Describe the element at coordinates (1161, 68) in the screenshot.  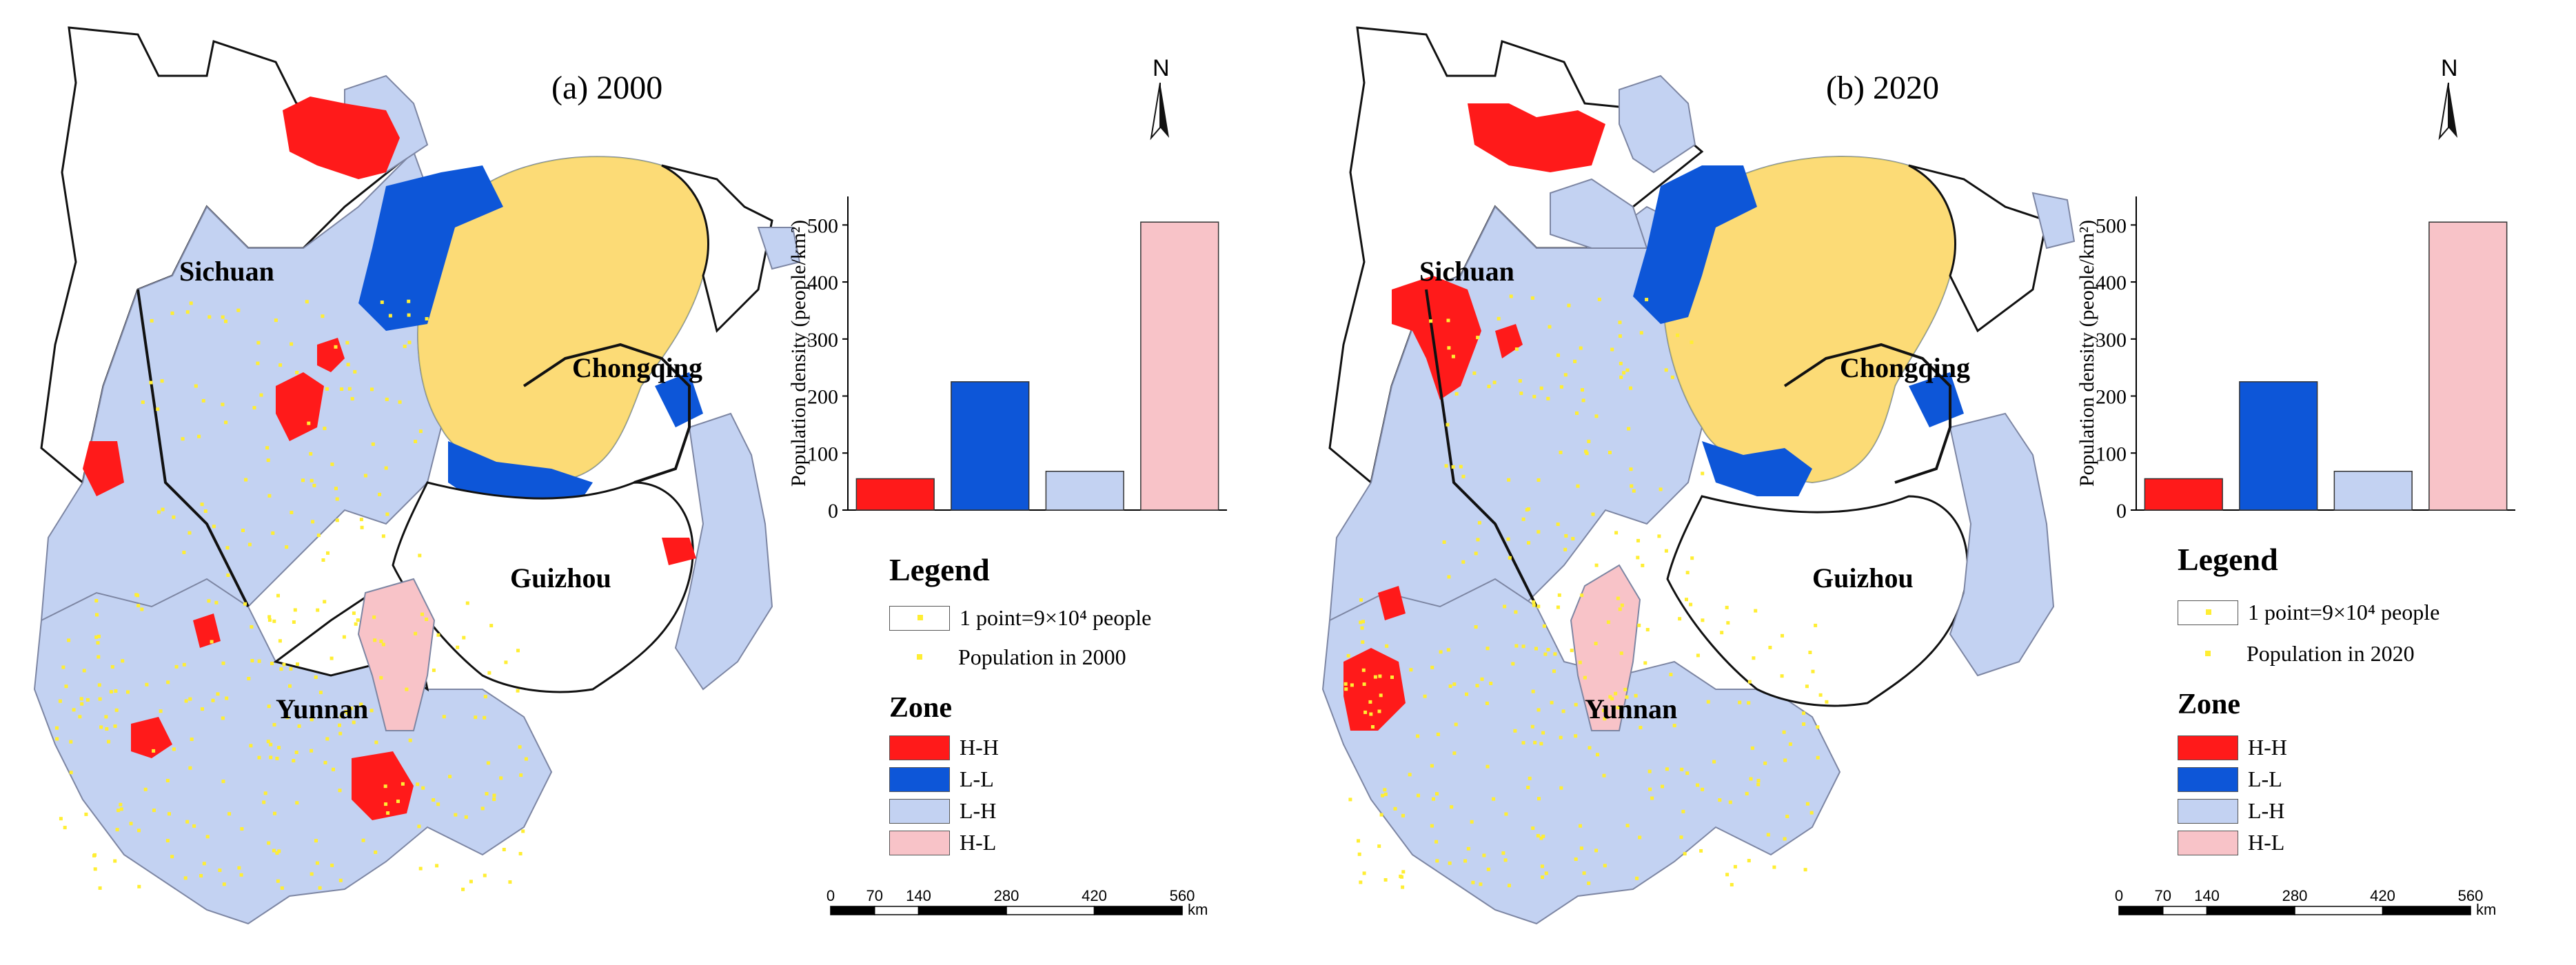
I see `north-label: N` at that location.